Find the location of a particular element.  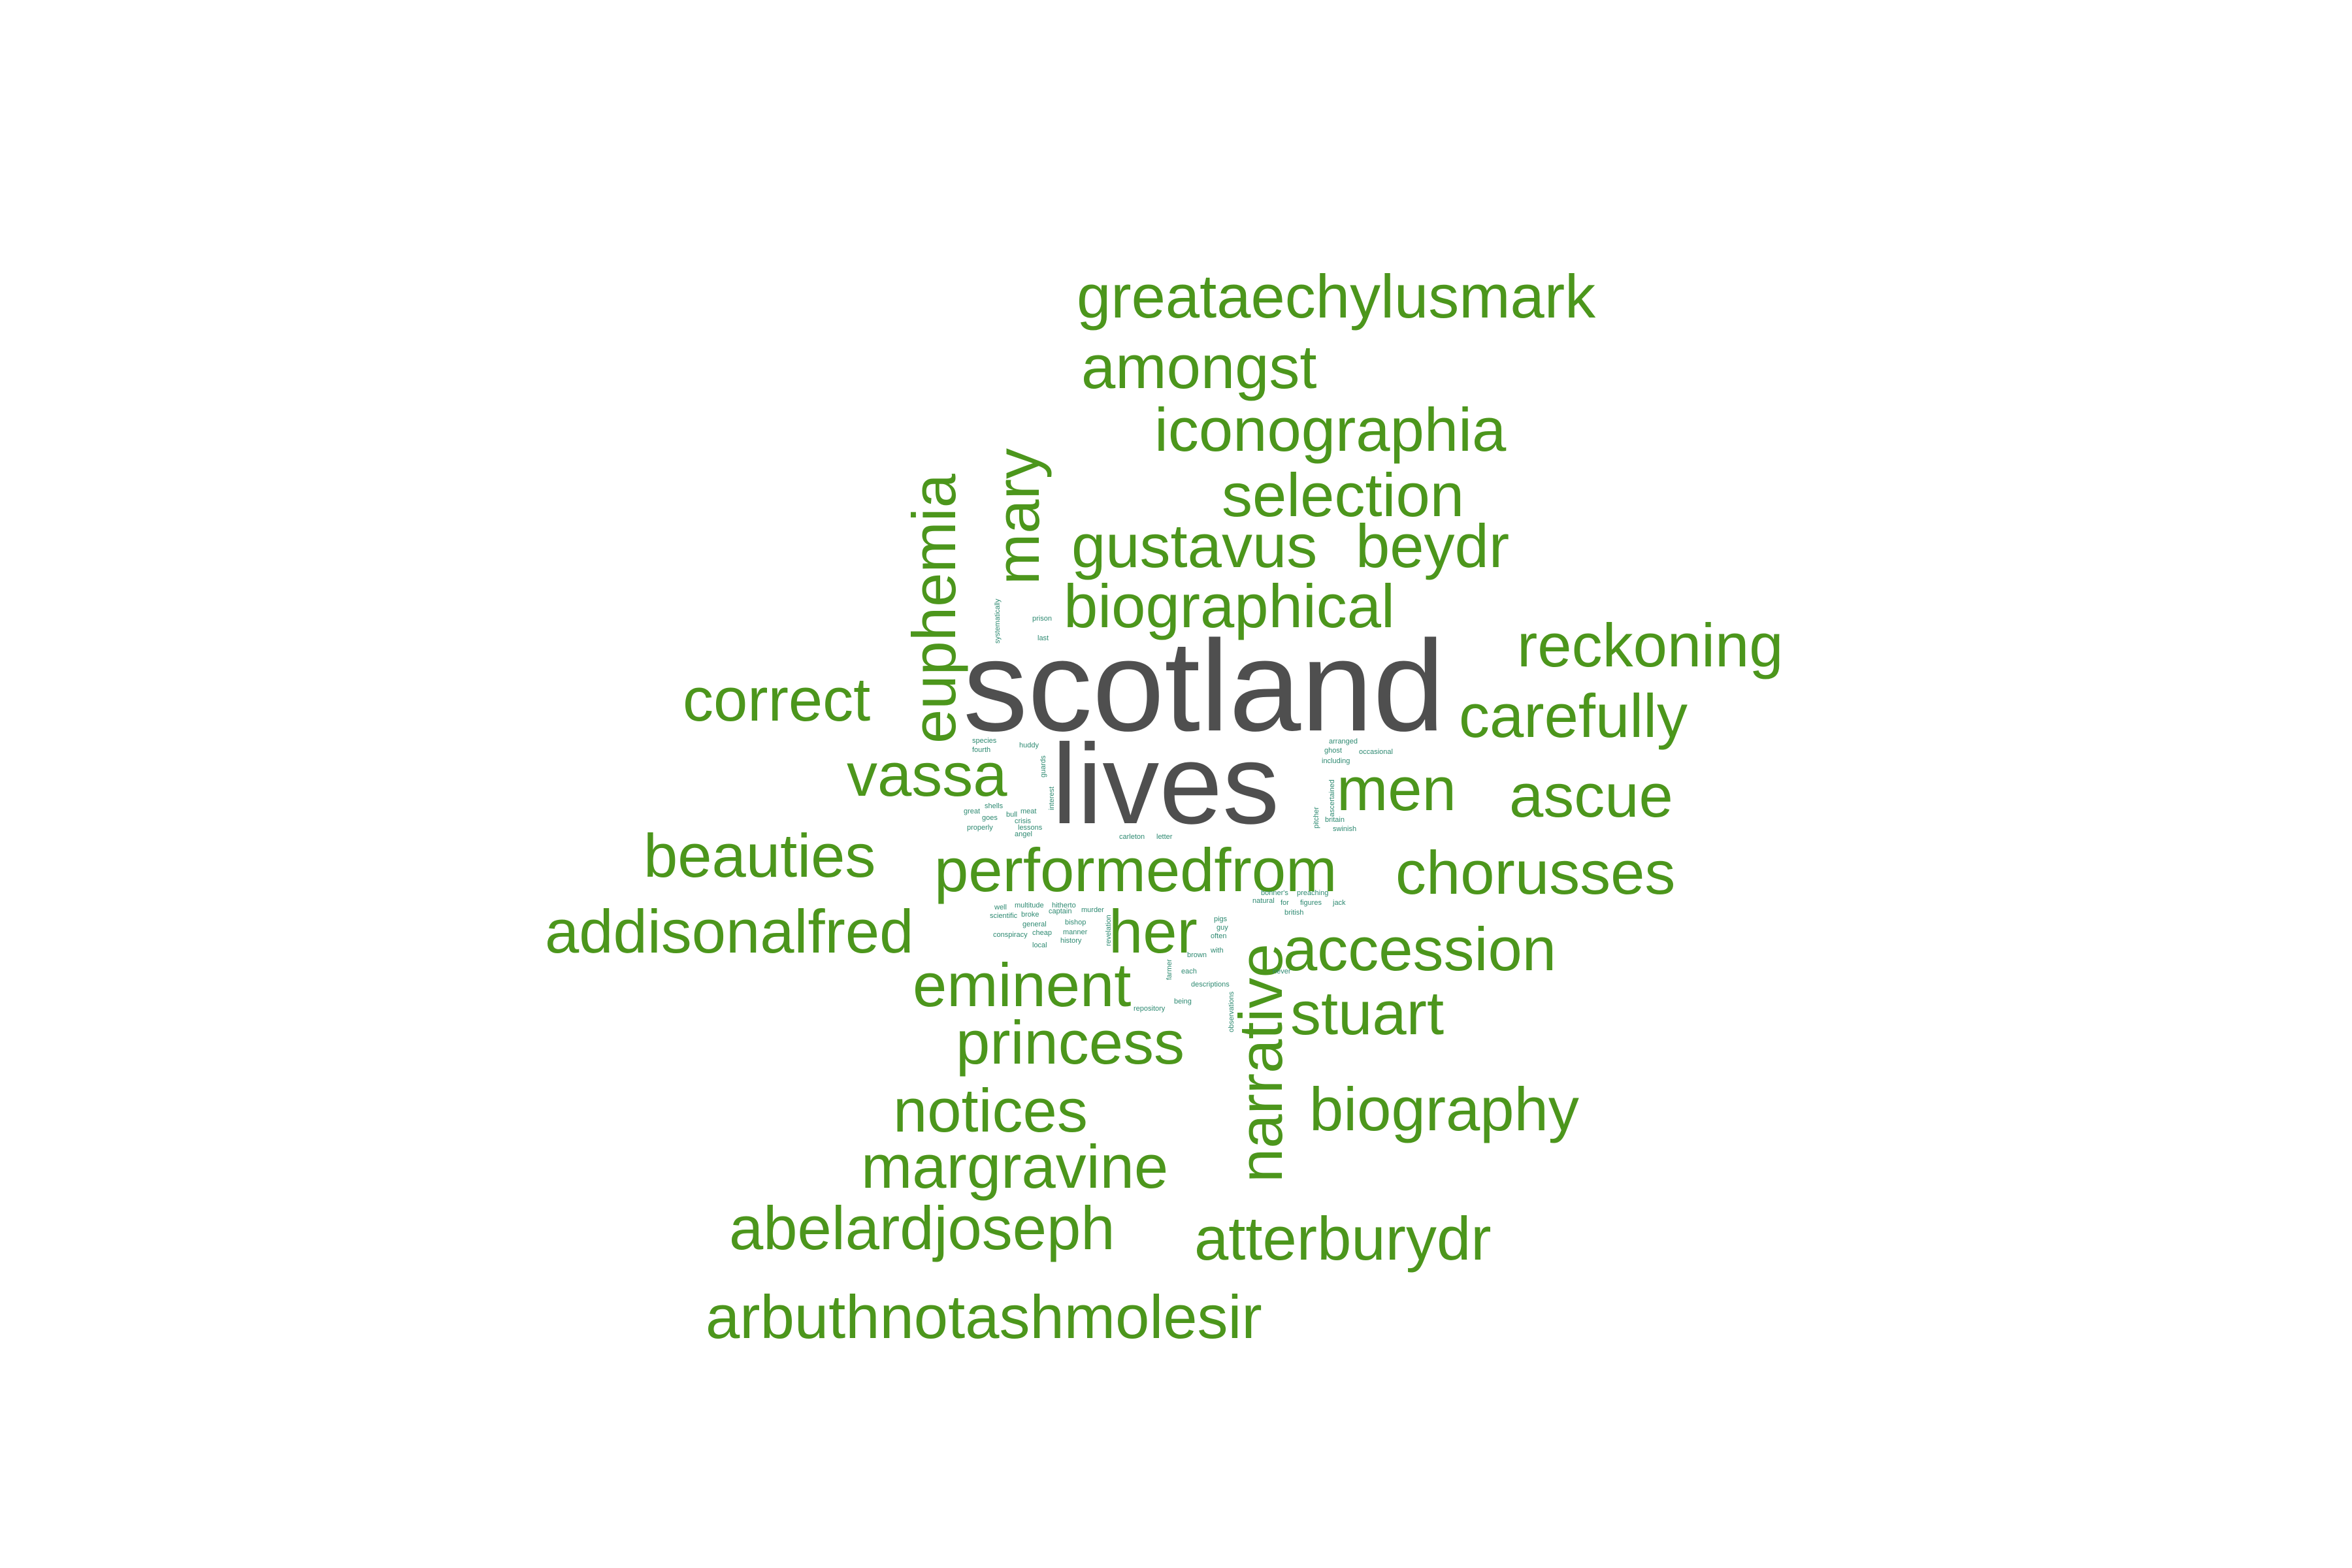

cloud-word: margravine is located at coordinates (1014, 1166).